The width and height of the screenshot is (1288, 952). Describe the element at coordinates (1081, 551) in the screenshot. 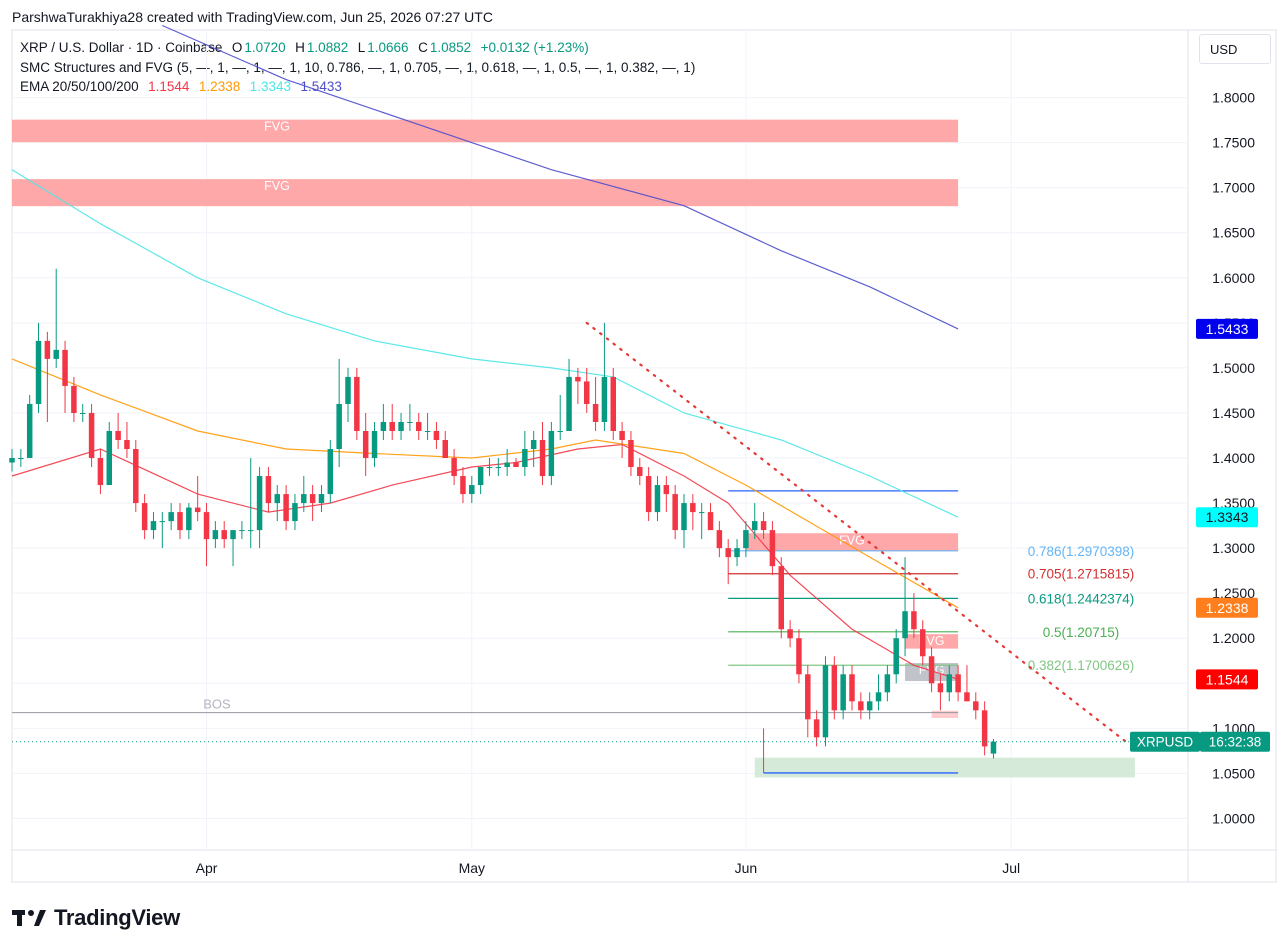

I see `fib-level-label: 0.786(1.2970398)` at that location.